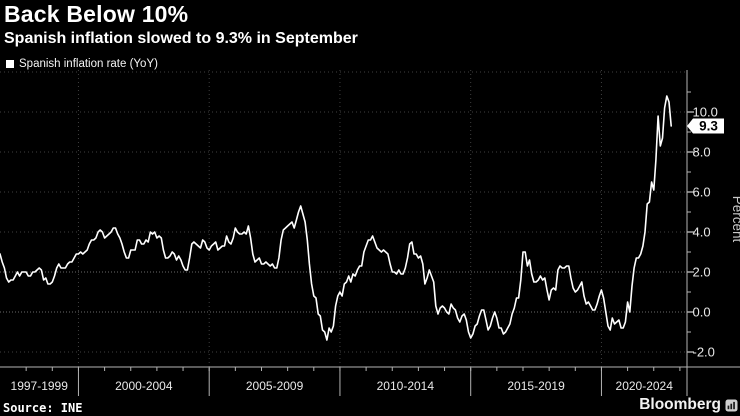 The height and width of the screenshot is (416, 740). I want to click on y-axis-tick-label: 0.0, so click(702, 312).